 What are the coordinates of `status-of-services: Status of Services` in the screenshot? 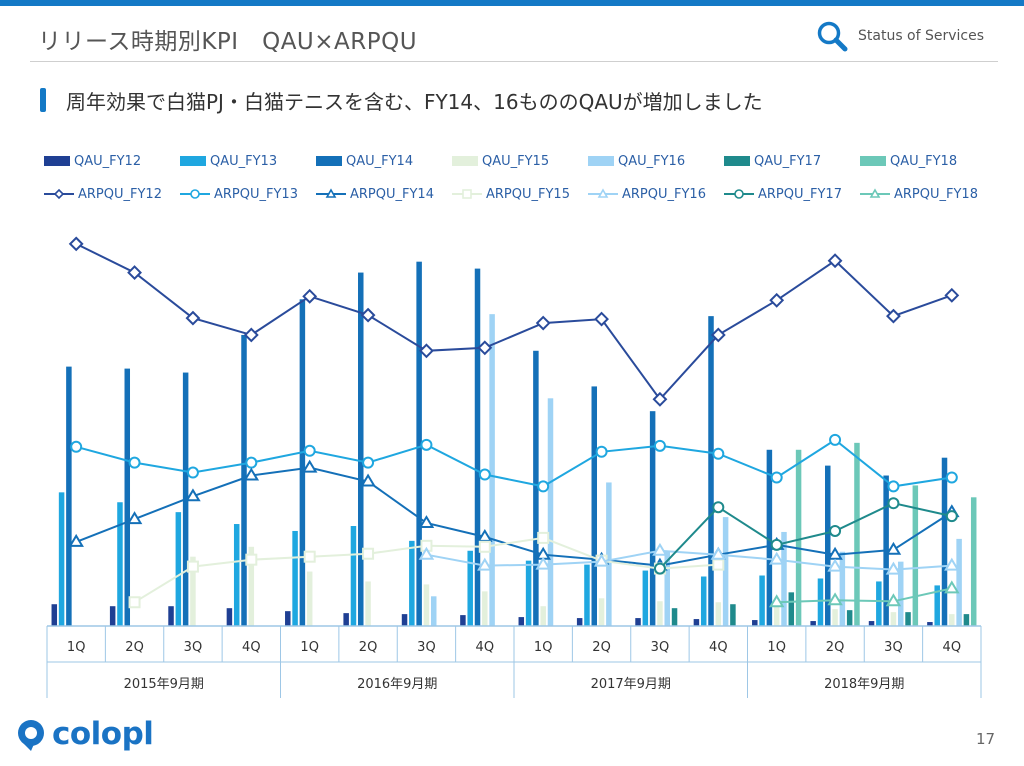 It's located at (900, 36).